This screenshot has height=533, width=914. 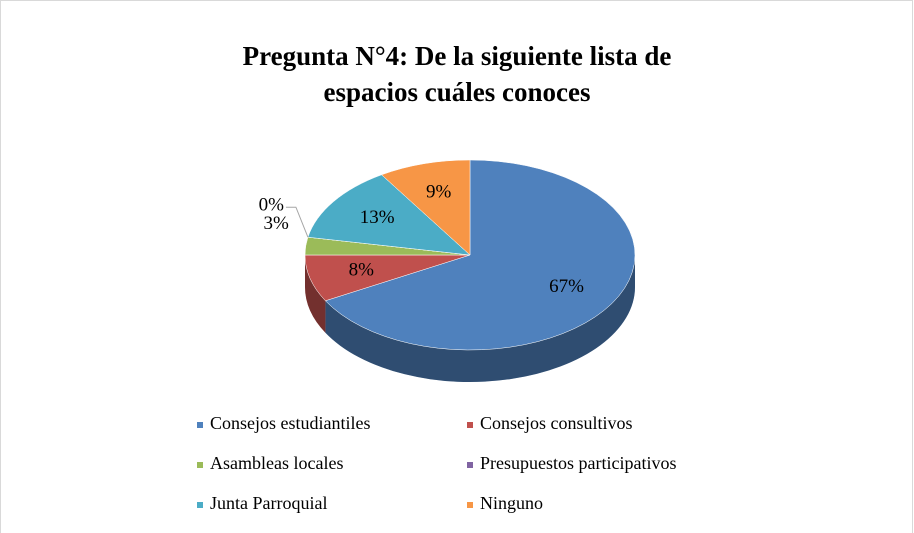 What do you see at coordinates (272, 205) in the screenshot?
I see `data-label: 0%` at bounding box center [272, 205].